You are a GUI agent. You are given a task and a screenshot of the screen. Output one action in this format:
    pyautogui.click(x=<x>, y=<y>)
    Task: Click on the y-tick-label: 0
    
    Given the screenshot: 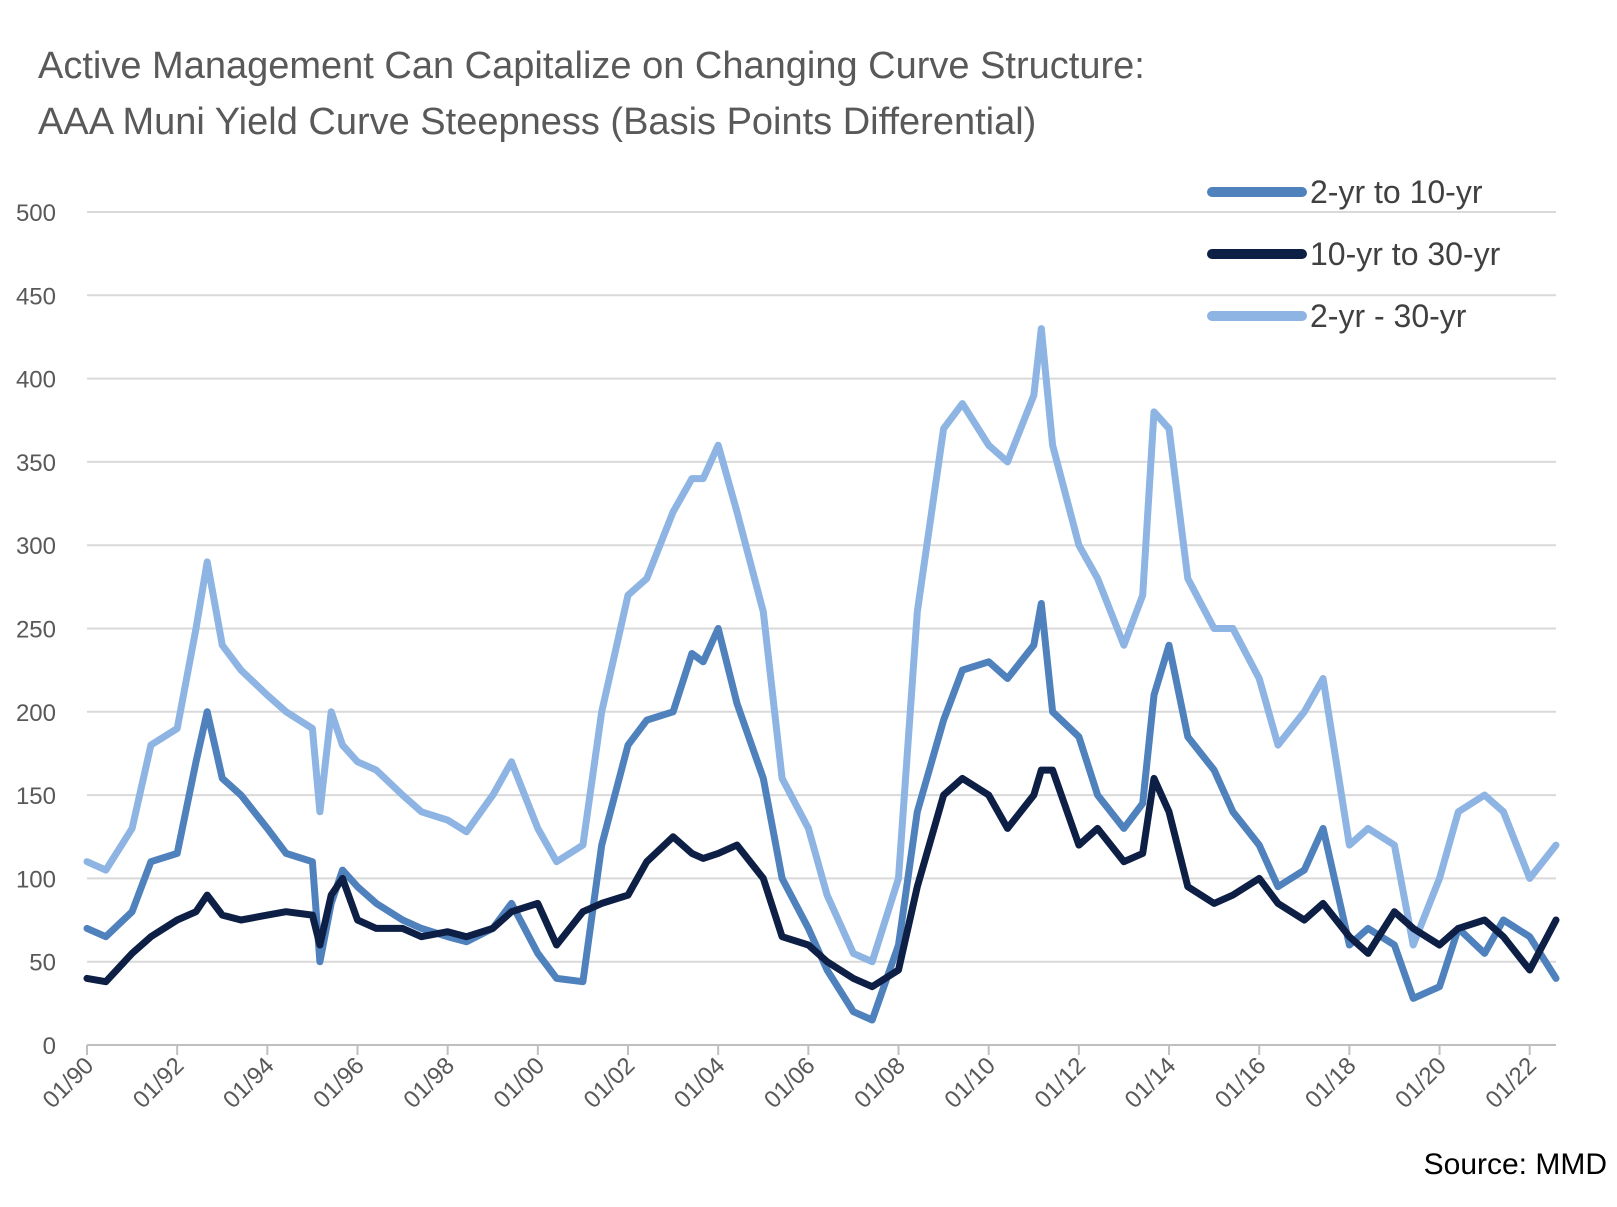 What is the action you would take?
    pyautogui.click(x=49, y=1046)
    